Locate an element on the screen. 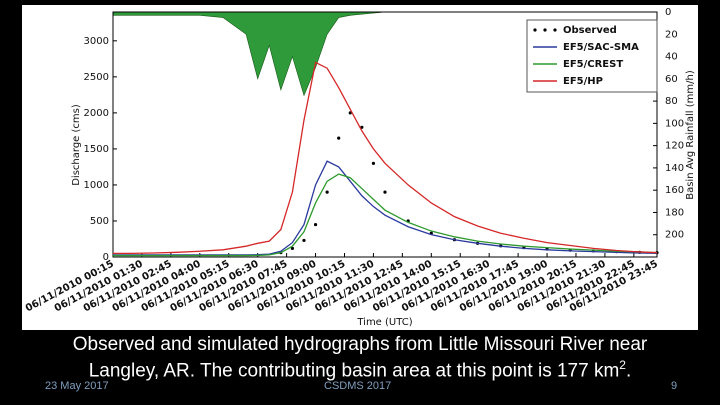 This screenshot has width=720, height=405. y2-tick-label: 60 is located at coordinates (671, 79).